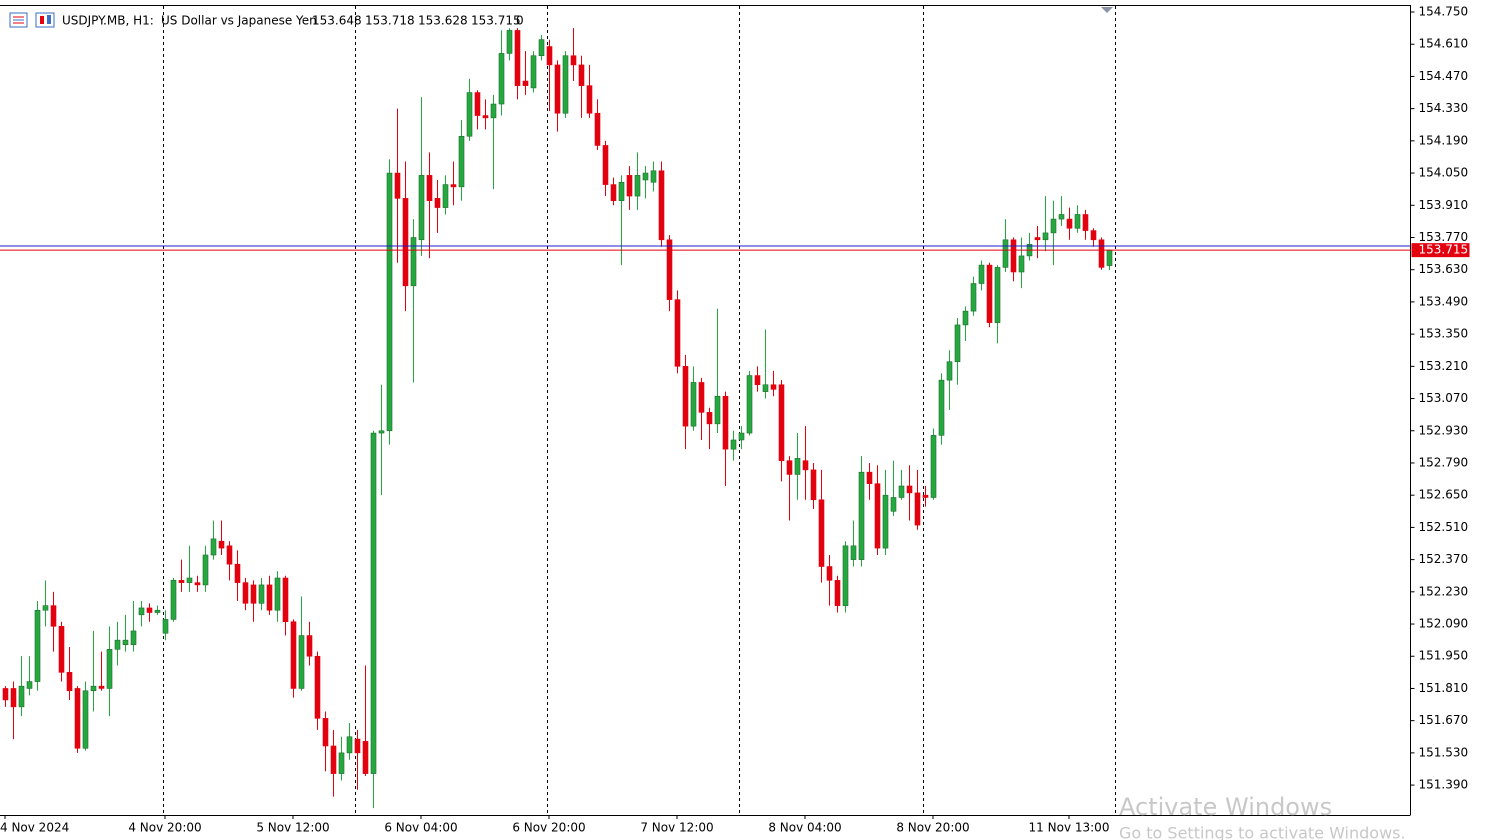 This screenshot has height=840, width=1485. I want to click on y-tick-label: 151.950, so click(1444, 656).